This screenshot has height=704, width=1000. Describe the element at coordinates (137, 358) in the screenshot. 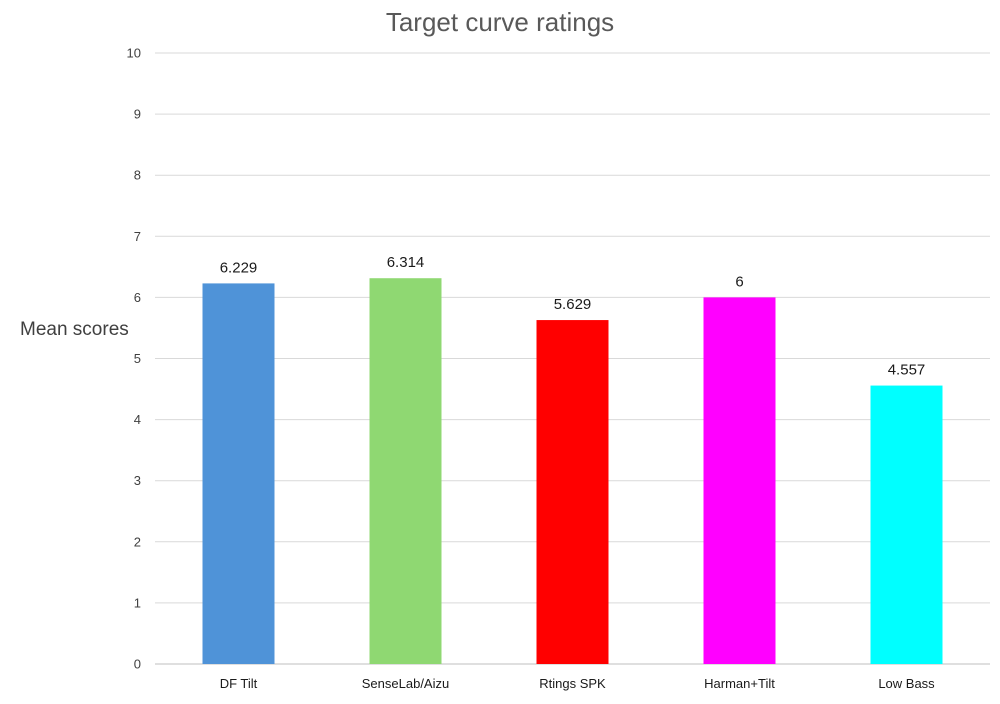

I see `y-tick-label: 5` at that location.